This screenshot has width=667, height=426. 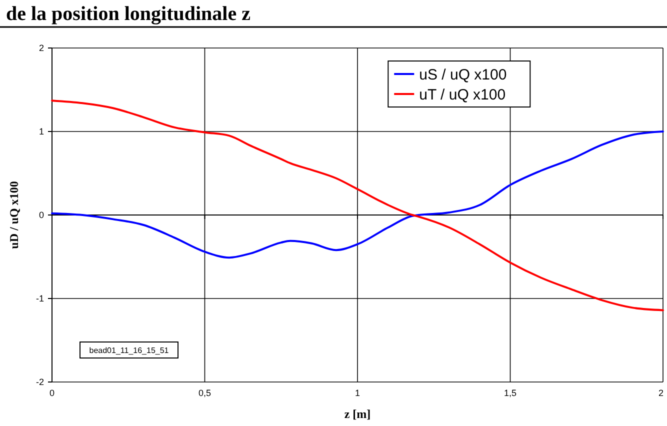 I want to click on y-tick-label: 2, so click(x=41, y=48).